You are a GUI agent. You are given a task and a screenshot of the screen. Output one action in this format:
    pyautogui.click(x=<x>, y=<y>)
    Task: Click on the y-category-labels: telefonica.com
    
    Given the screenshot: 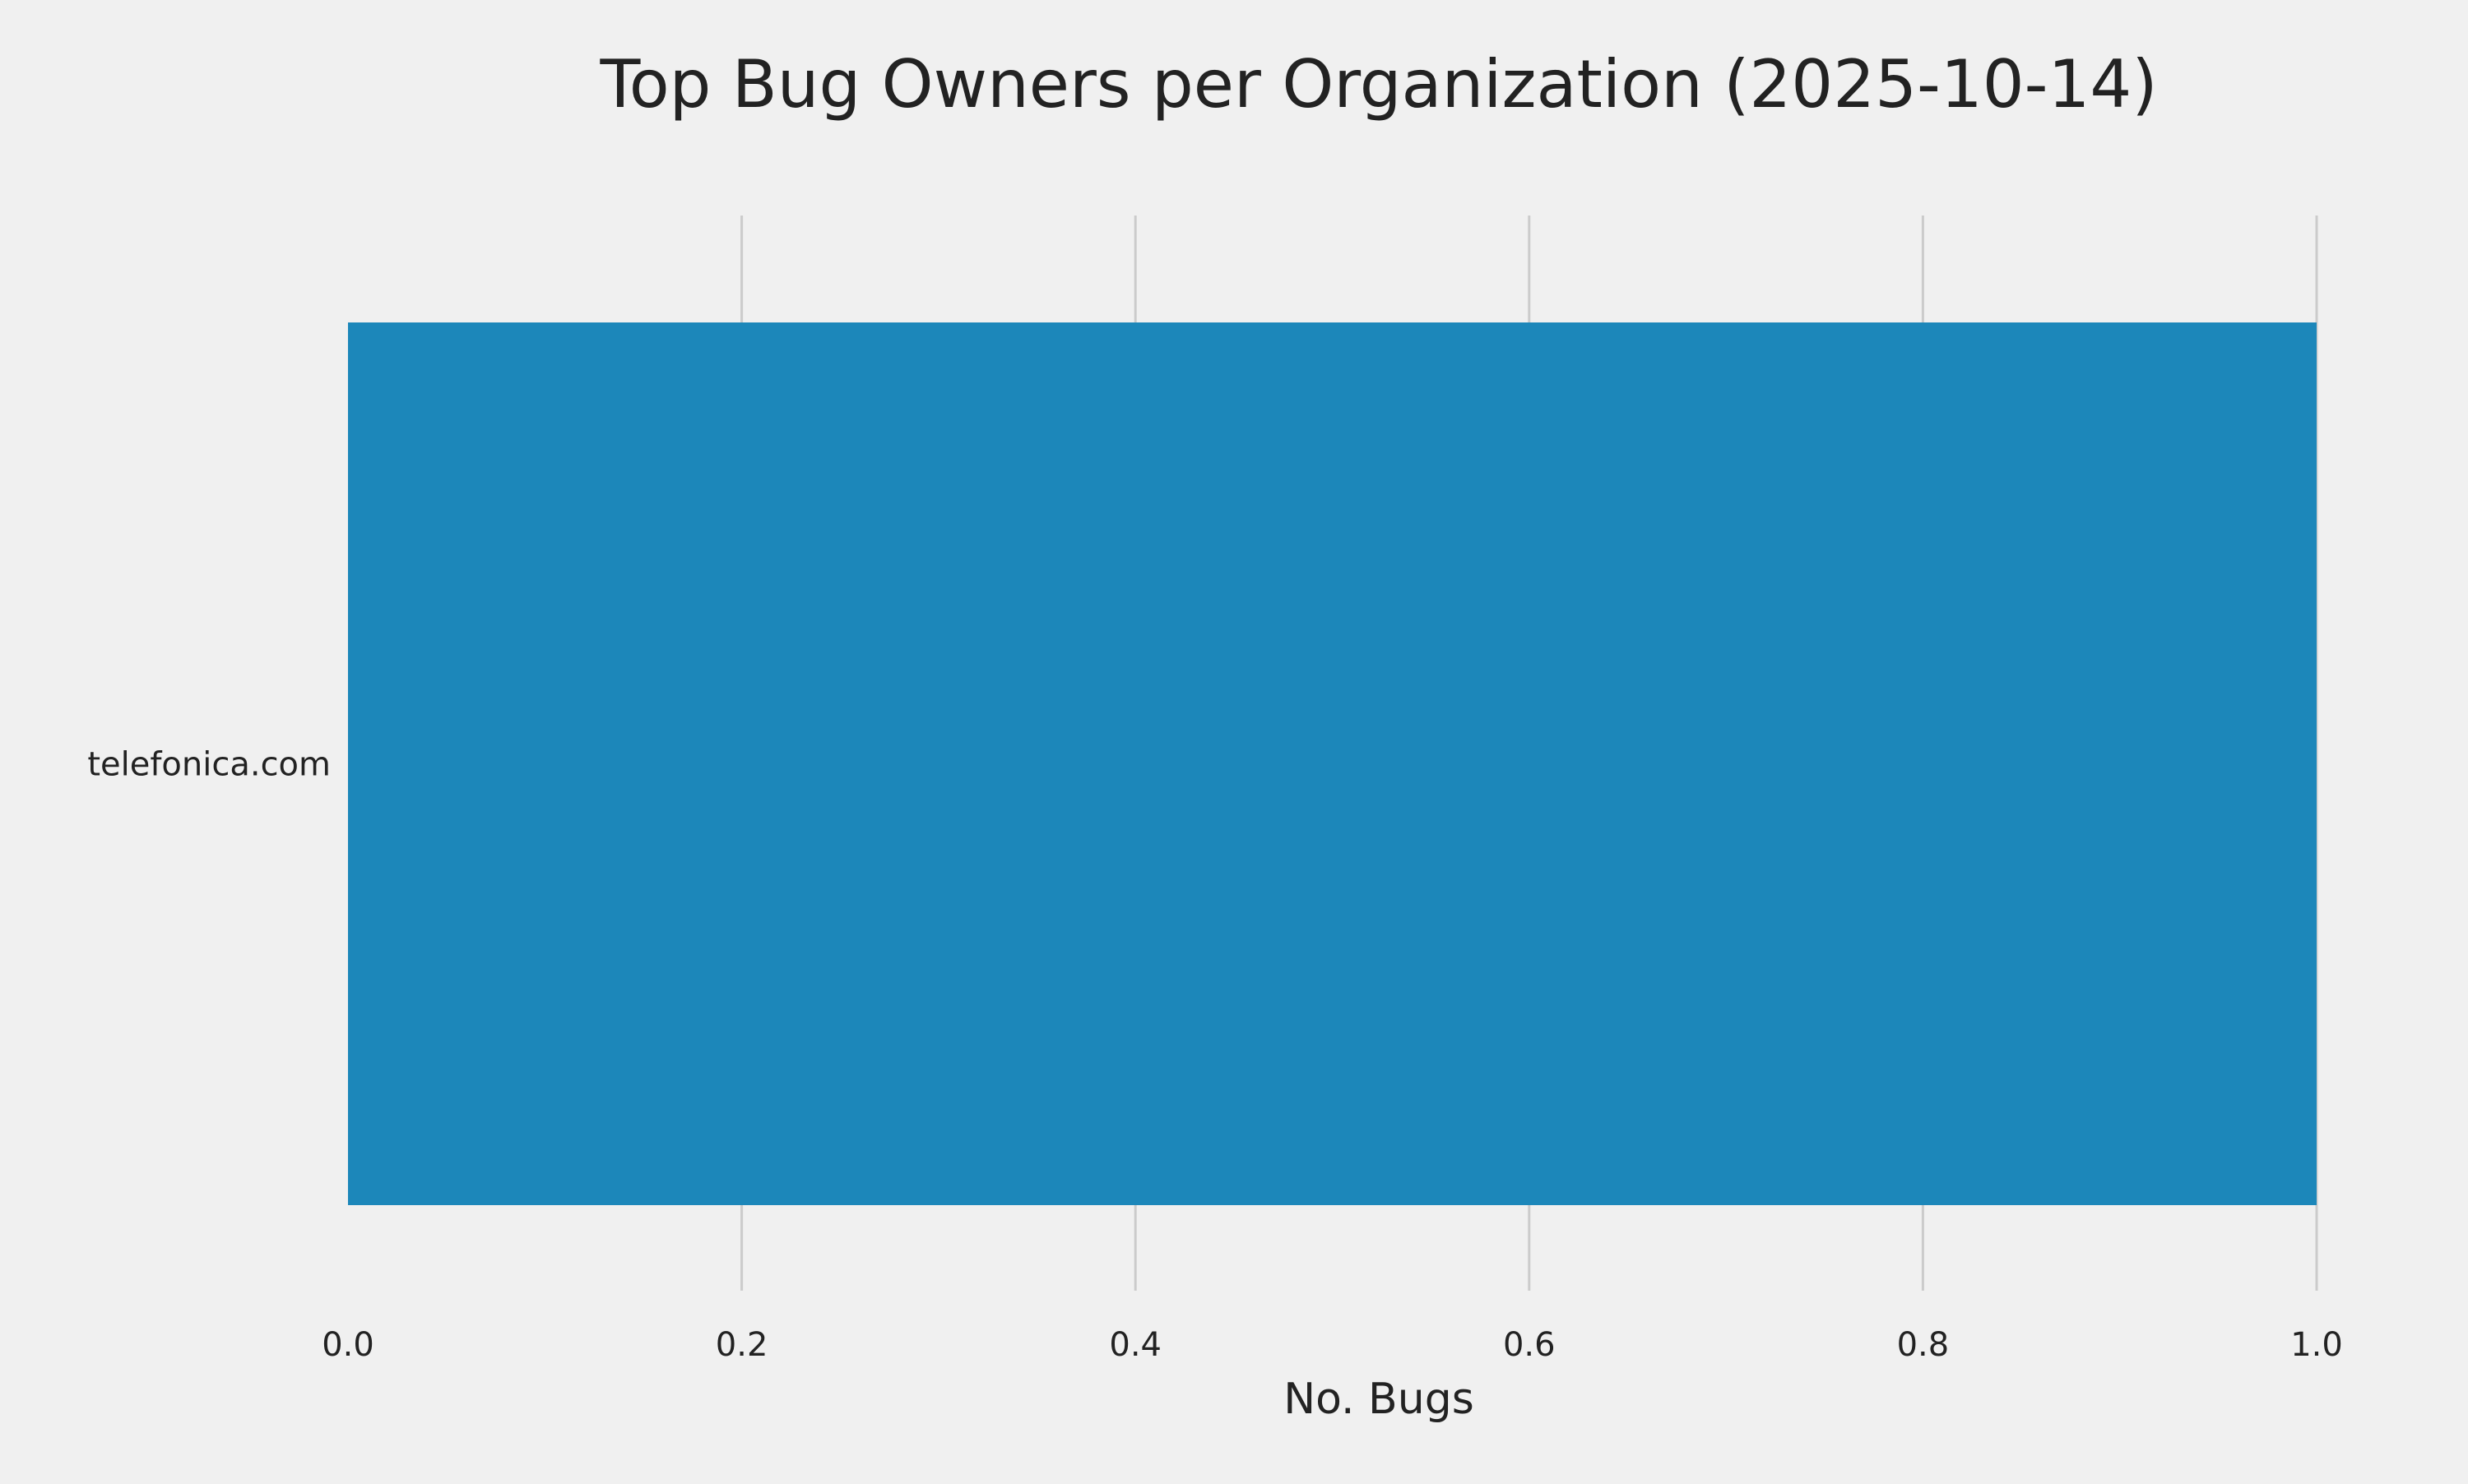 What is the action you would take?
    pyautogui.click(x=209, y=765)
    